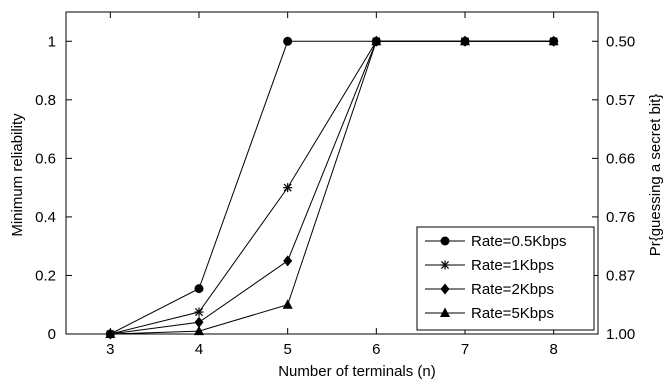 The width and height of the screenshot is (670, 384). Describe the element at coordinates (512, 265) in the screenshot. I see `legend-label: Rate=1Kbps` at that location.